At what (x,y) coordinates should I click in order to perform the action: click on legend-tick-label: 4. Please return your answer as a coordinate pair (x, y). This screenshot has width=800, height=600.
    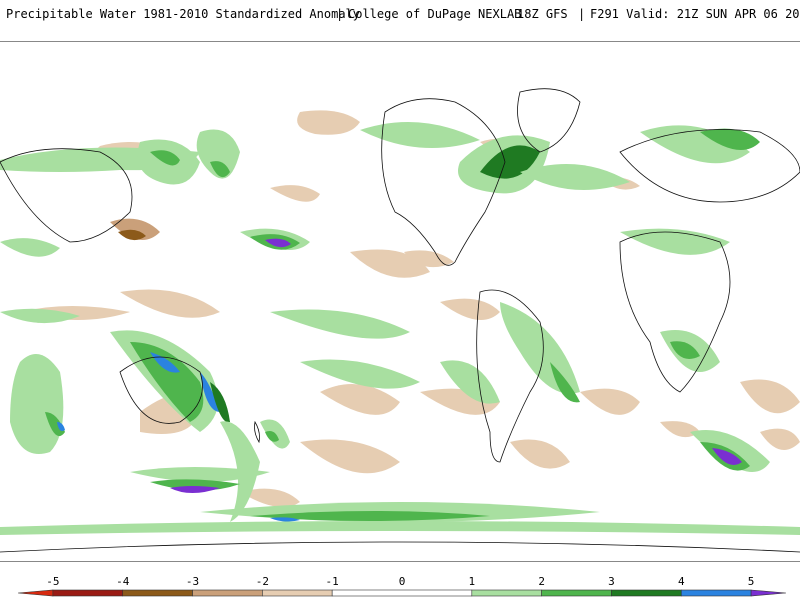
    Looking at the image, I should click on (681, 581).